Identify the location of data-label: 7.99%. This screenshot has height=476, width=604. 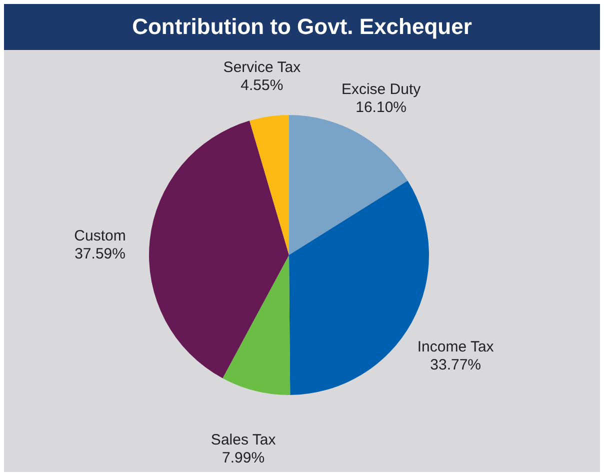
(243, 457).